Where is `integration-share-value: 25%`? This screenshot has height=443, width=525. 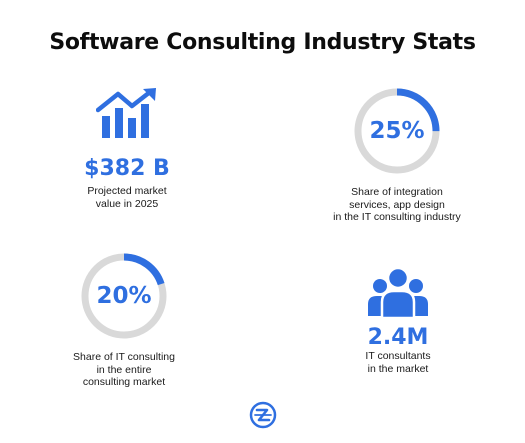 integration-share-value: 25% is located at coordinates (397, 131).